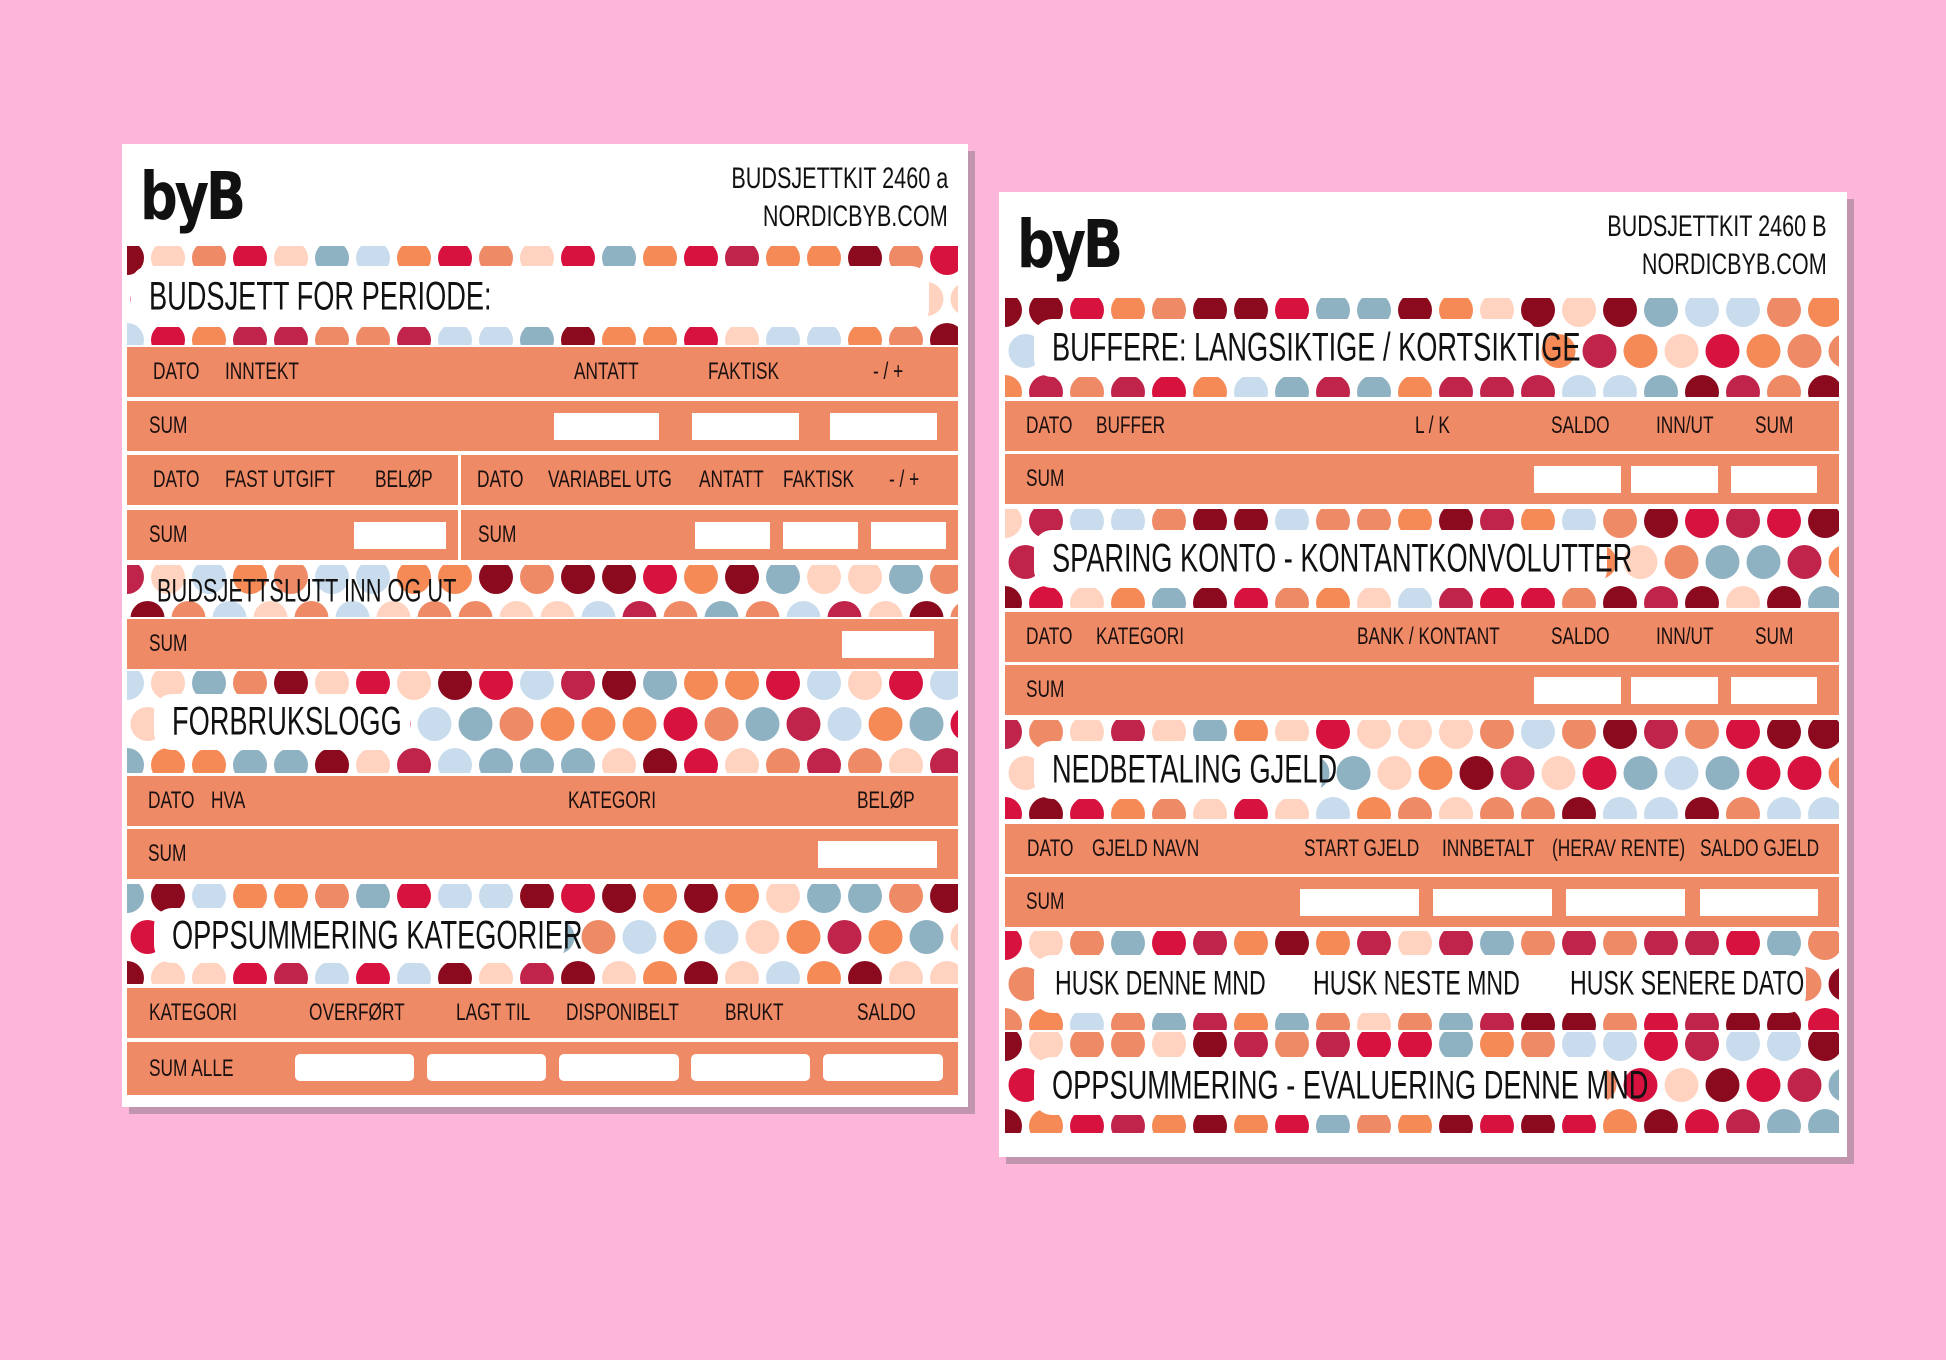 The width and height of the screenshot is (1946, 1360). What do you see at coordinates (542, 535) in the screenshot?
I see `expense-sum-row: SUM SUM` at bounding box center [542, 535].